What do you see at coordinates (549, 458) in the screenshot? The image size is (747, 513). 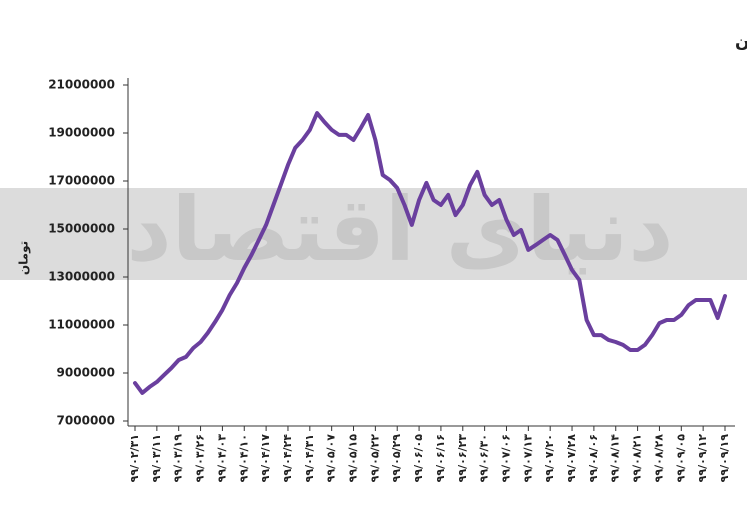 I see `x-tick-label: ۹۹/۰۷/۲۰` at bounding box center [549, 458].